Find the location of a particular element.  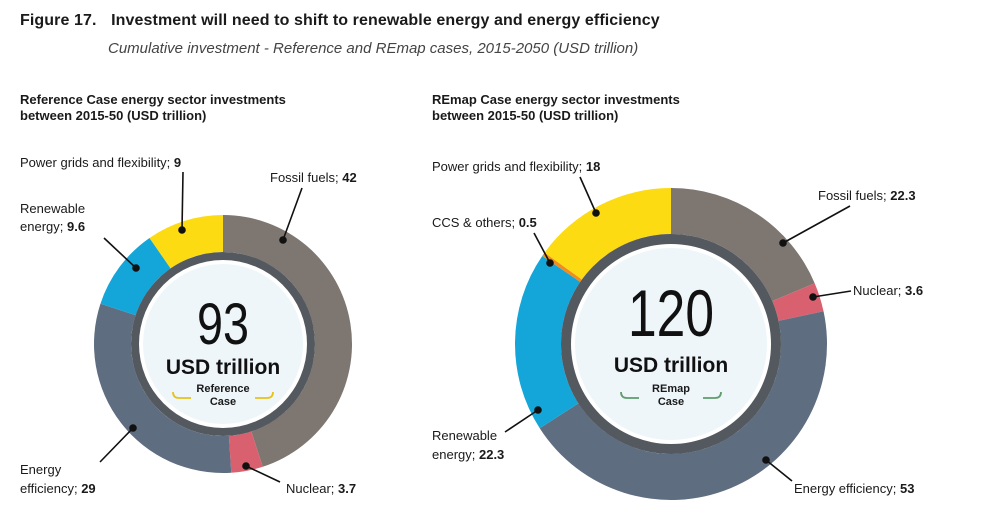

reference-slice-fossil-fuels is located at coordinates (287, 341).